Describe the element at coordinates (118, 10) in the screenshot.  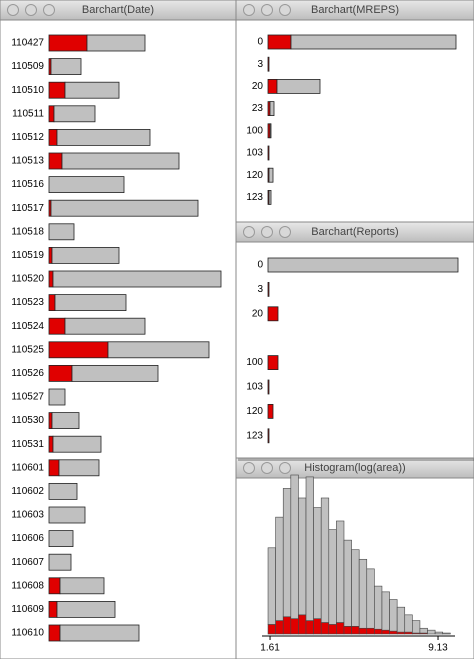
I see `window-title: Barchart(Date)` at that location.